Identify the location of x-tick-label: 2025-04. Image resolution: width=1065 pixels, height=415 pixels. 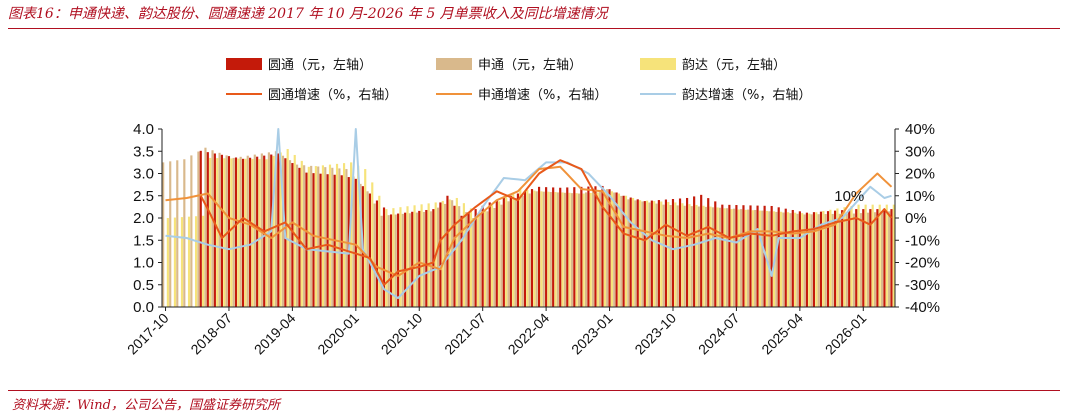
(782, 334).